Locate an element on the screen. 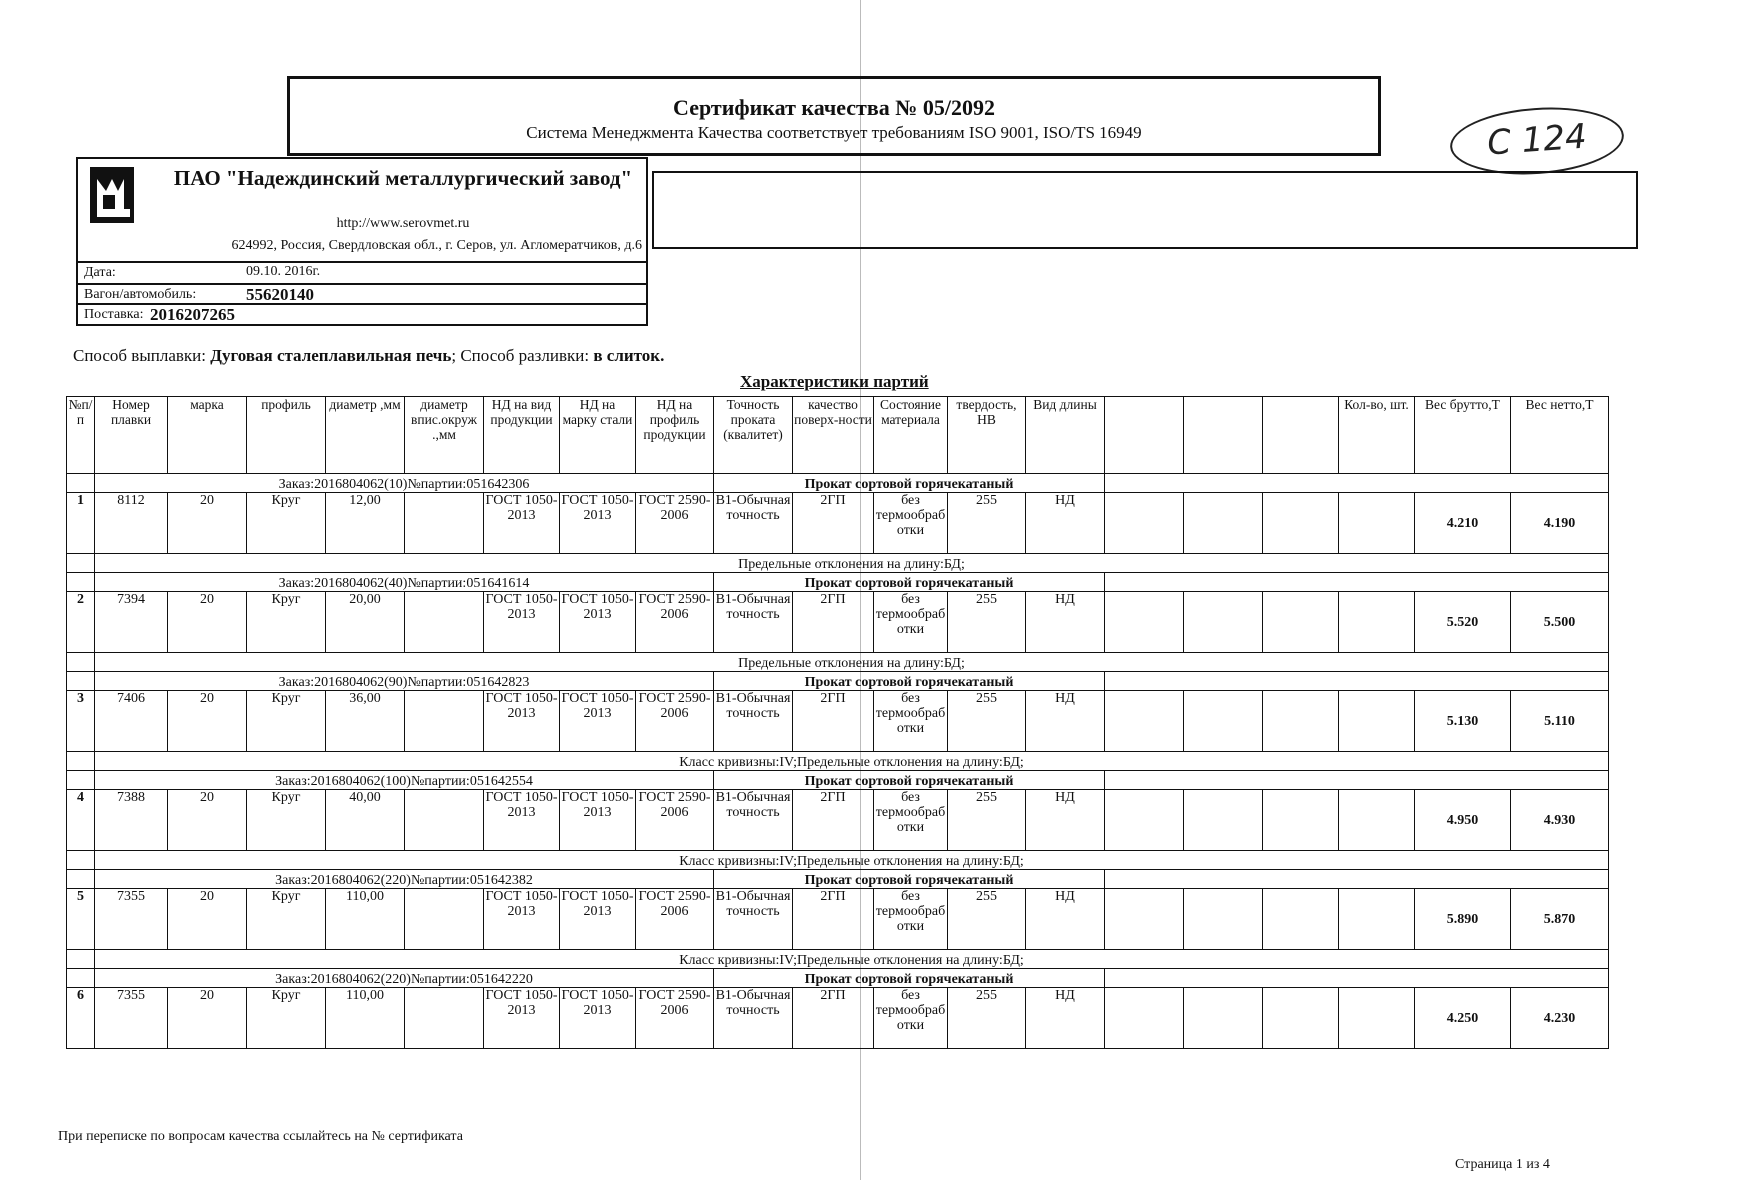  handwritten-note: С 124 is located at coordinates (1537, 141).